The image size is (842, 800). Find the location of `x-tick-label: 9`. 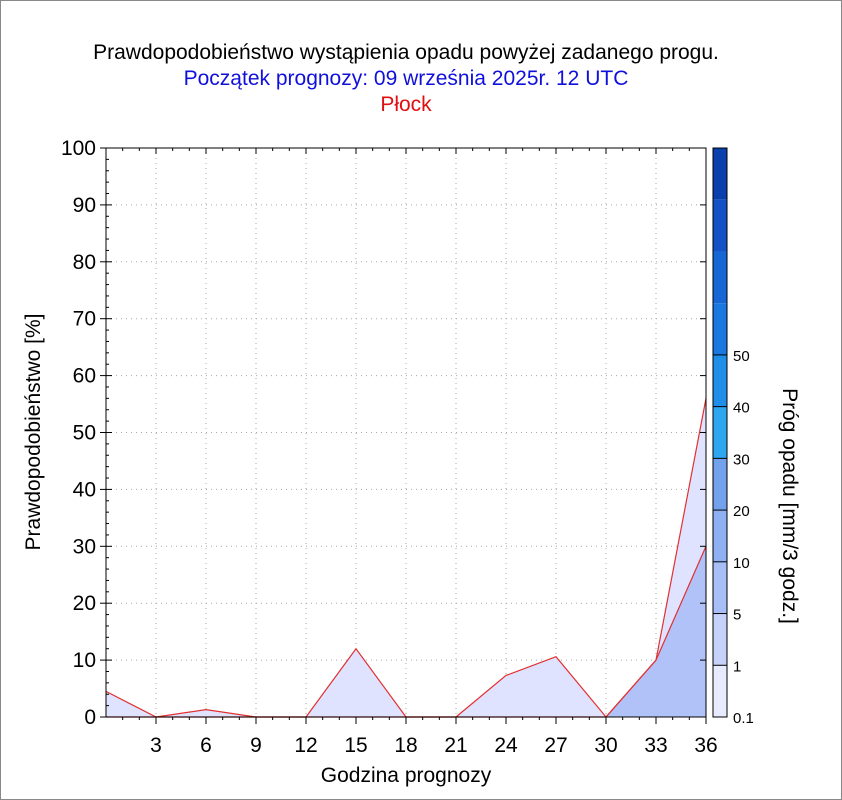

x-tick-label: 9 is located at coordinates (256, 745).